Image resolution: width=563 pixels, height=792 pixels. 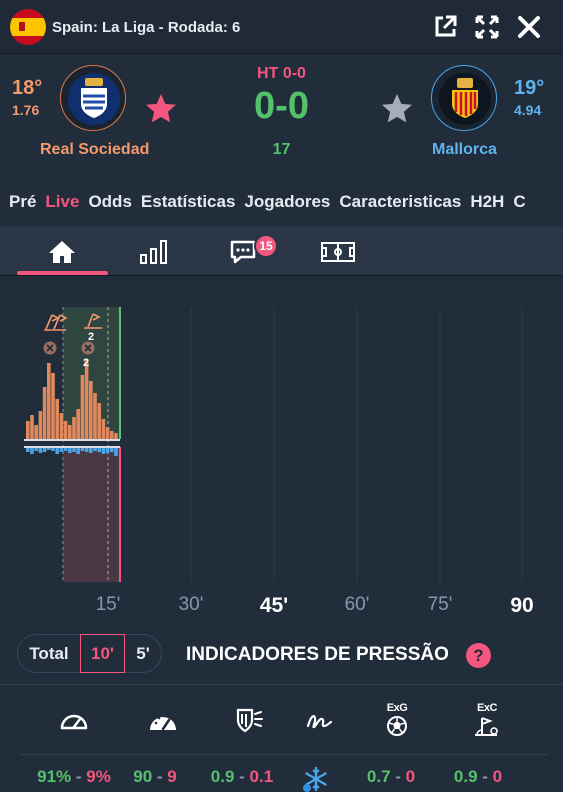 I want to click on tab-pre: Pré, so click(x=23, y=201).